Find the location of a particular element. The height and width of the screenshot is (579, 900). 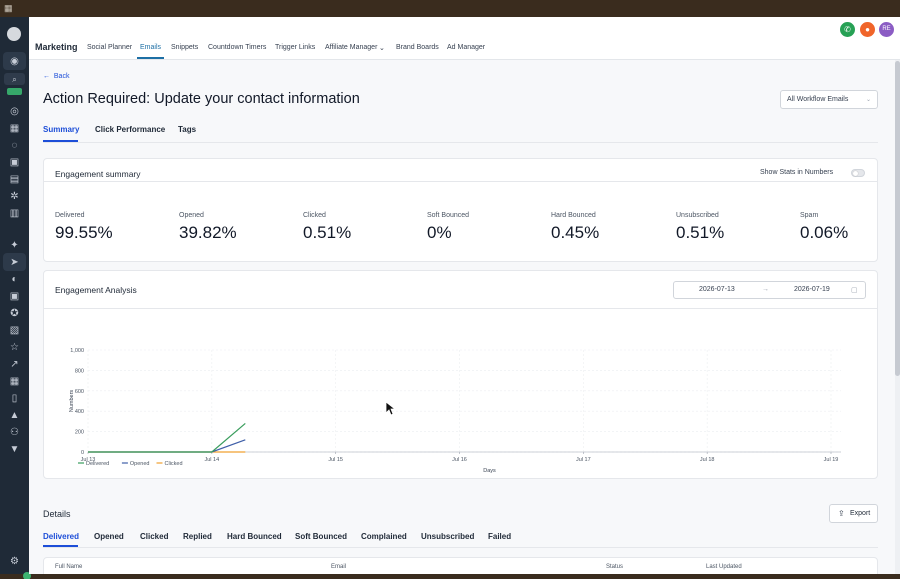

tab-complained: Complained is located at coordinates (384, 536).